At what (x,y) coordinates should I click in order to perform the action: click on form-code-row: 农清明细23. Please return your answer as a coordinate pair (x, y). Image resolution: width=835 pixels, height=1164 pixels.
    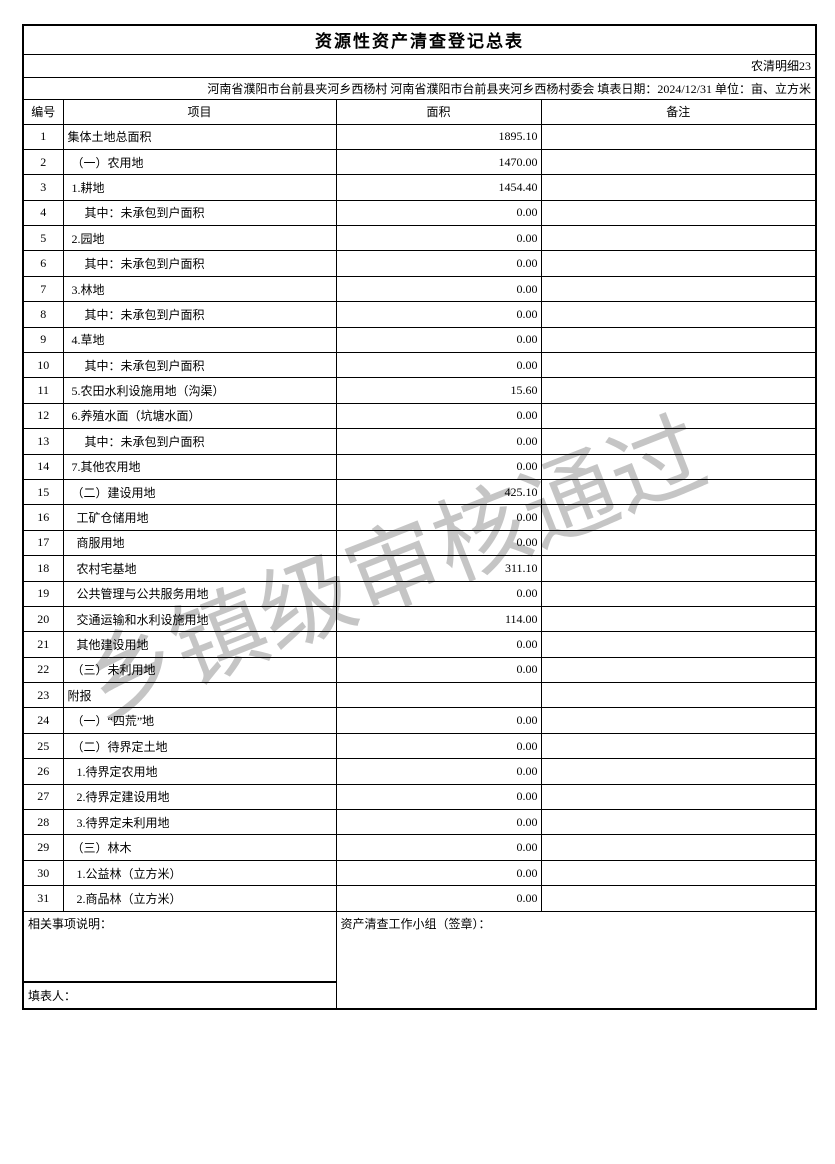
    Looking at the image, I should click on (419, 65).